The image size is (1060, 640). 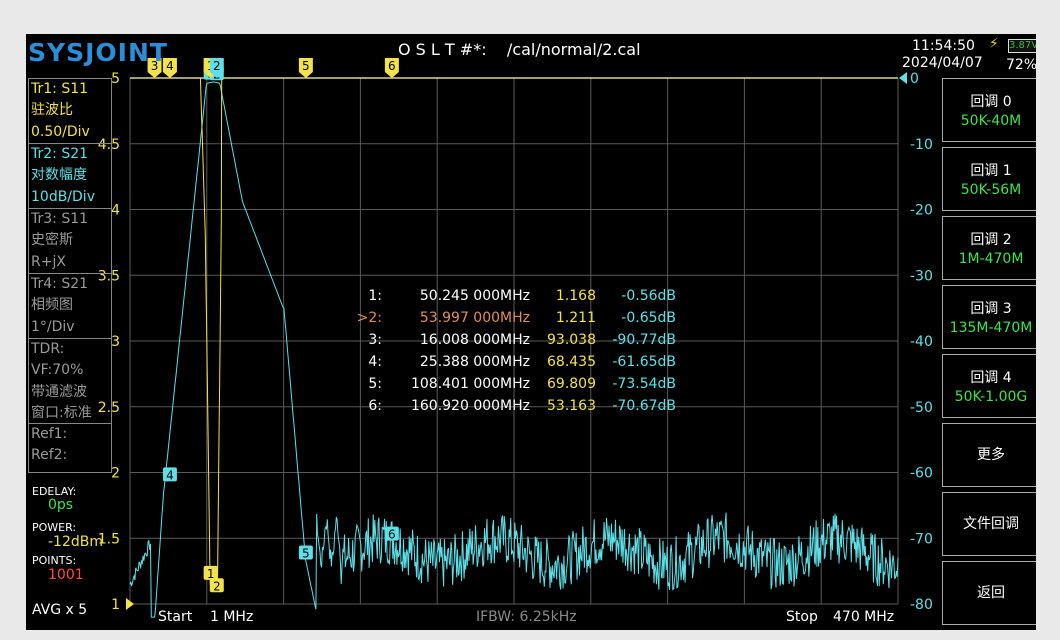 I want to click on top-marker-label: 3, so click(x=155, y=66).